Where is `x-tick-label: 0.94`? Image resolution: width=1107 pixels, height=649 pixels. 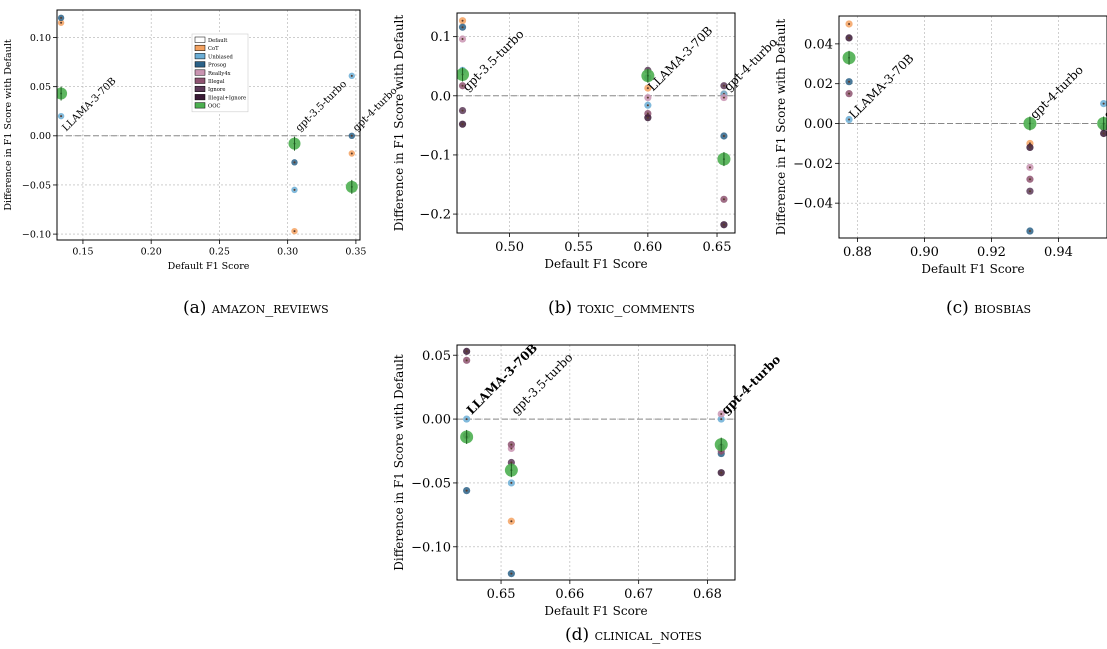
x-tick-label: 0.94 is located at coordinates (1058, 252).